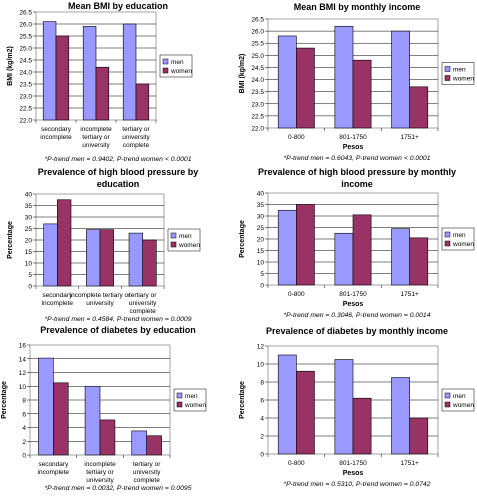 The height and width of the screenshot is (498, 477). I want to click on x-tick-label: 1751+, so click(410, 463).